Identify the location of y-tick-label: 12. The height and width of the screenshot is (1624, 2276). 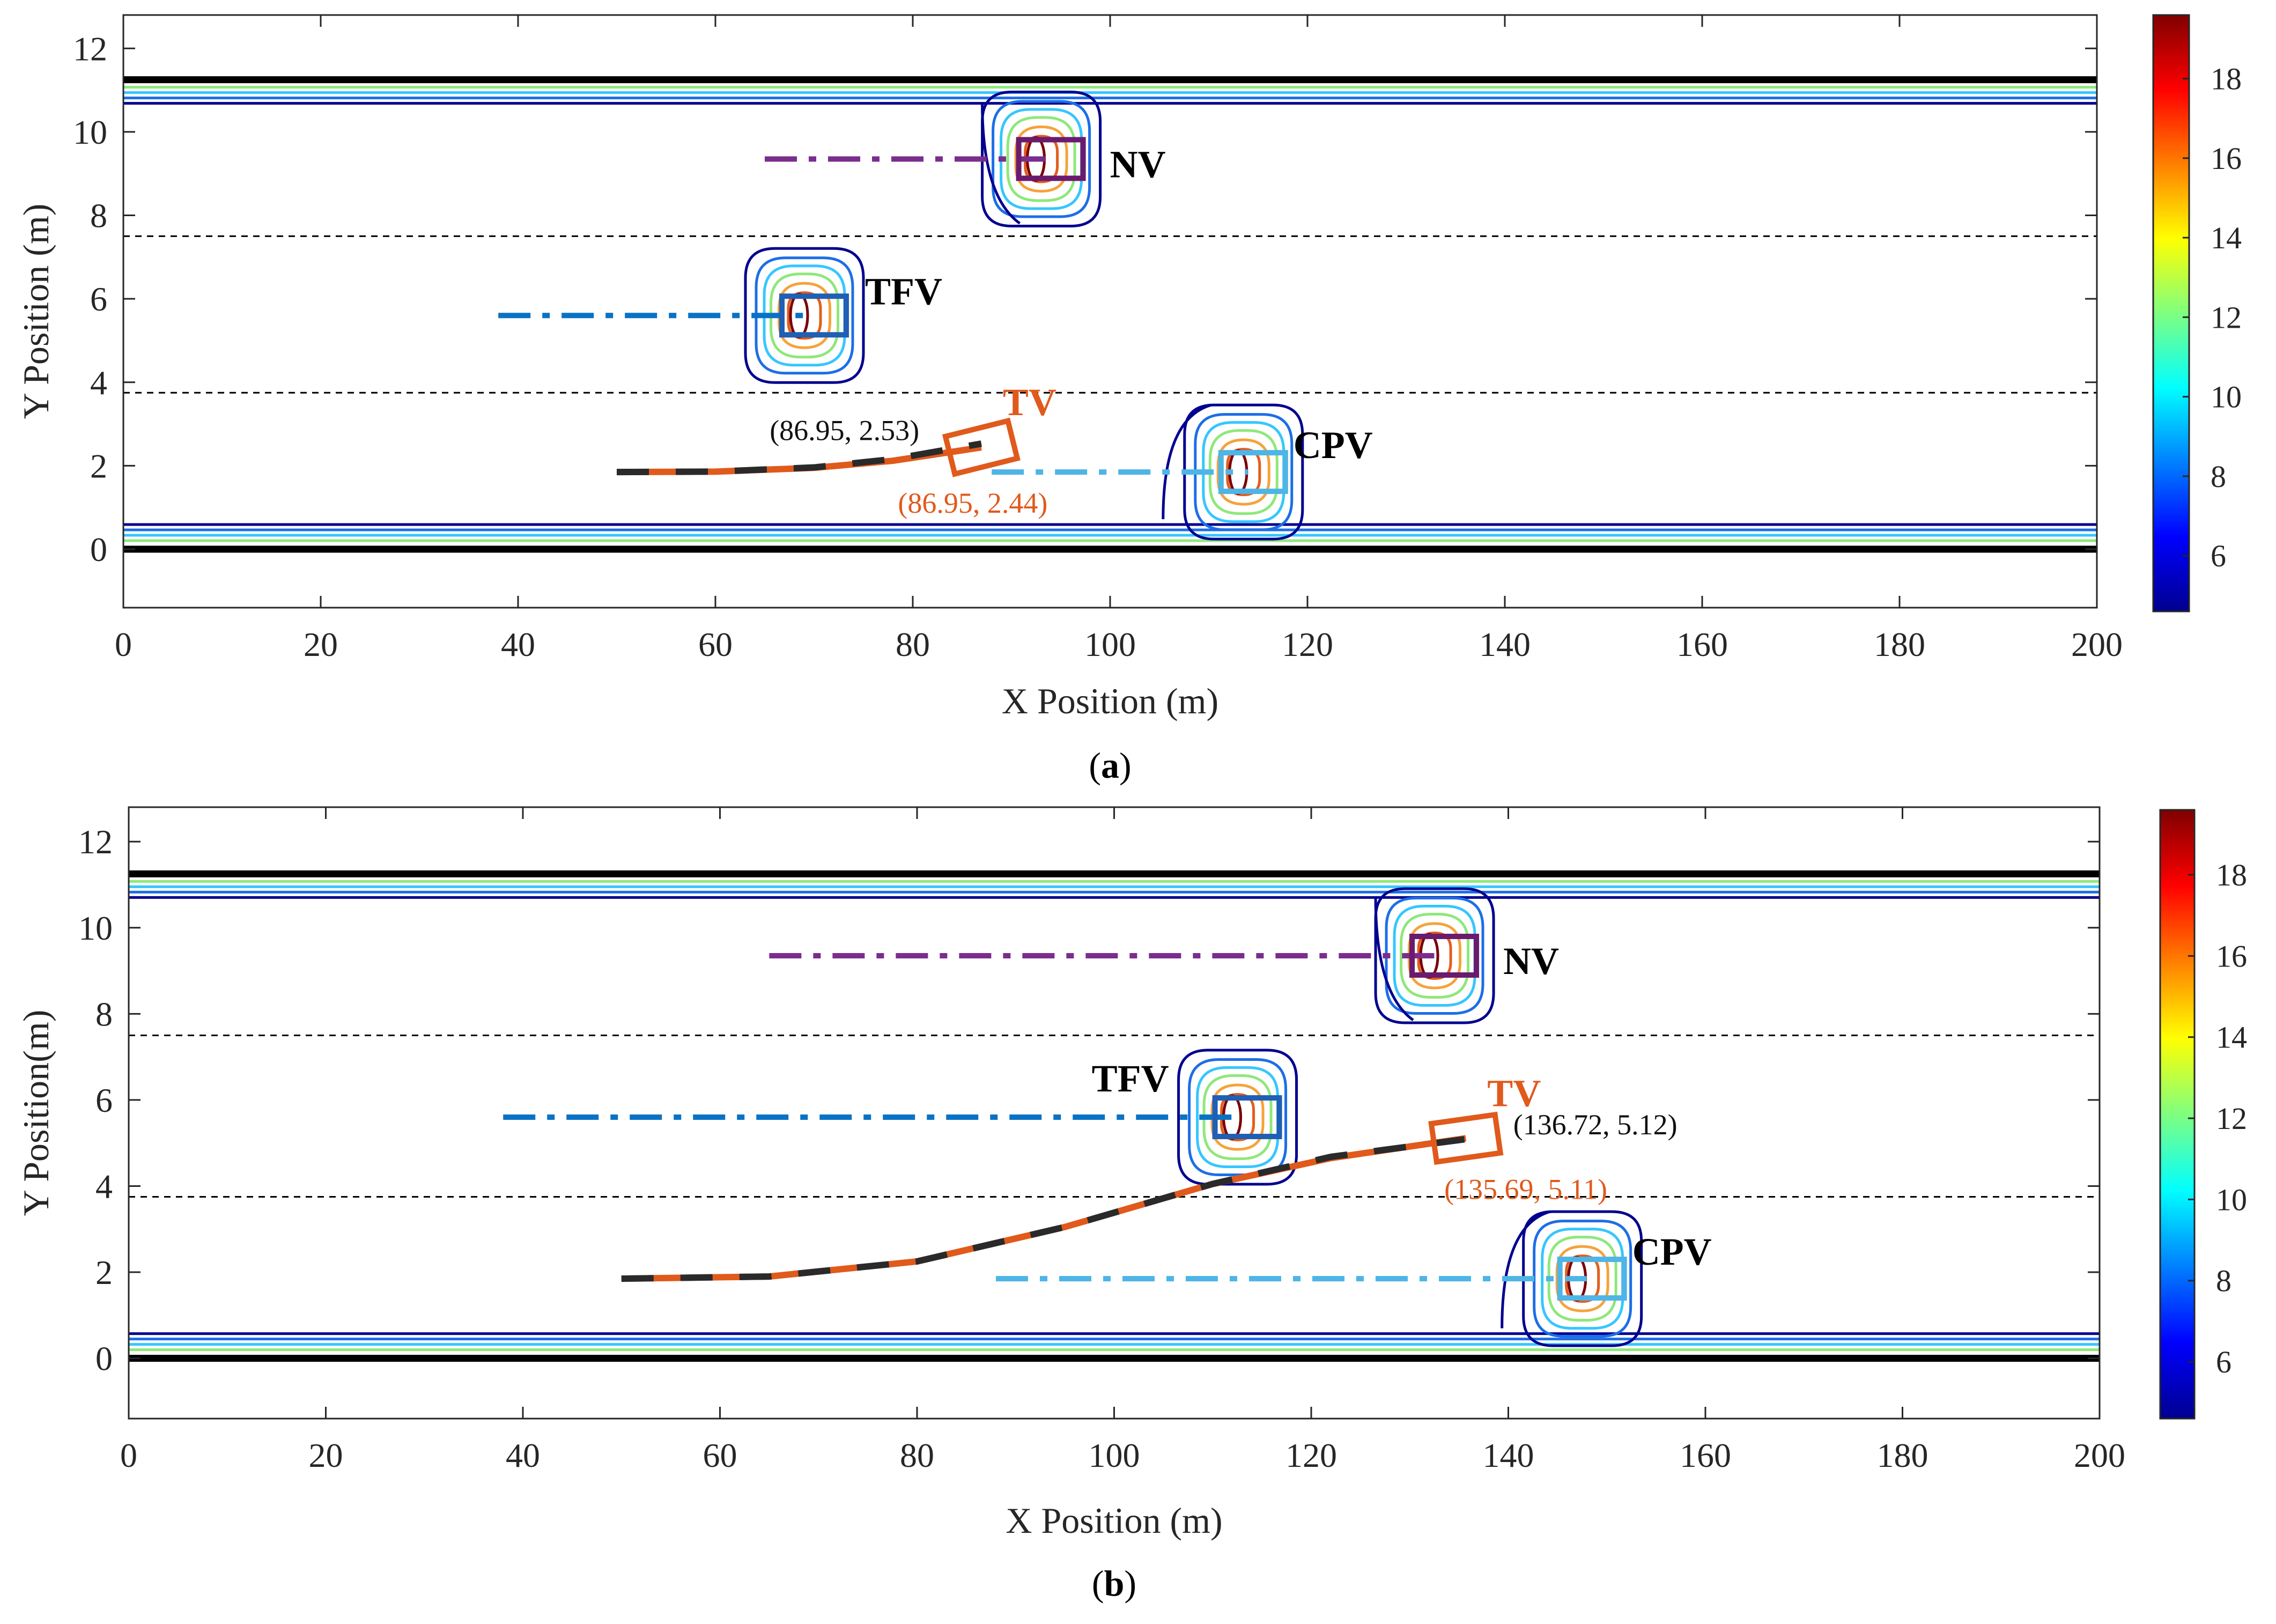
(96, 842).